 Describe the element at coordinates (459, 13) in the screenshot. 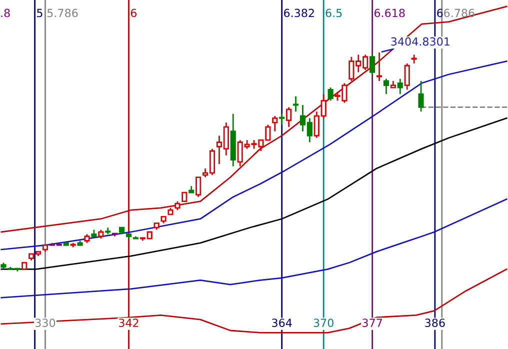

I see `annotation: 6.786` at that location.